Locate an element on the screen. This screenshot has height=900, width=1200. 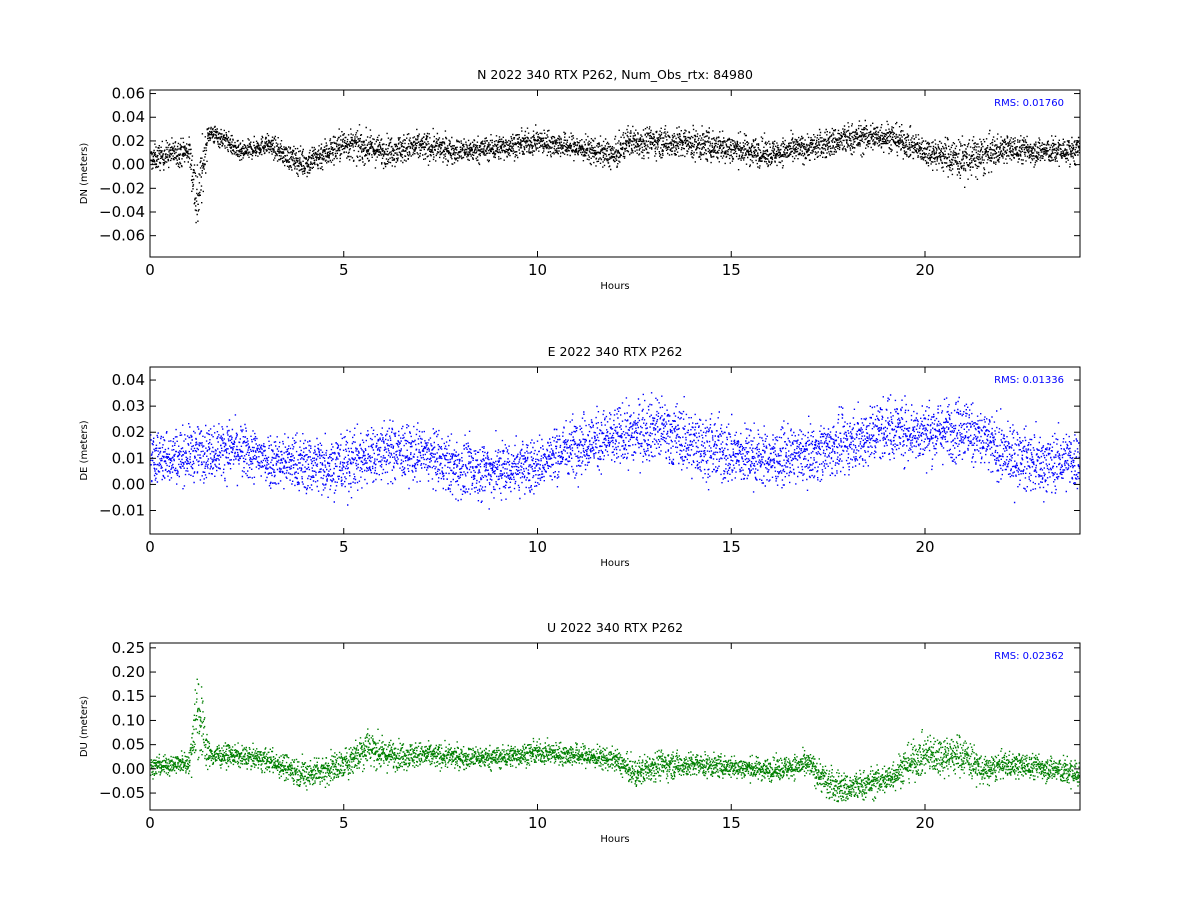
y-axis-label-east: DE (meters) is located at coordinates (84, 450).